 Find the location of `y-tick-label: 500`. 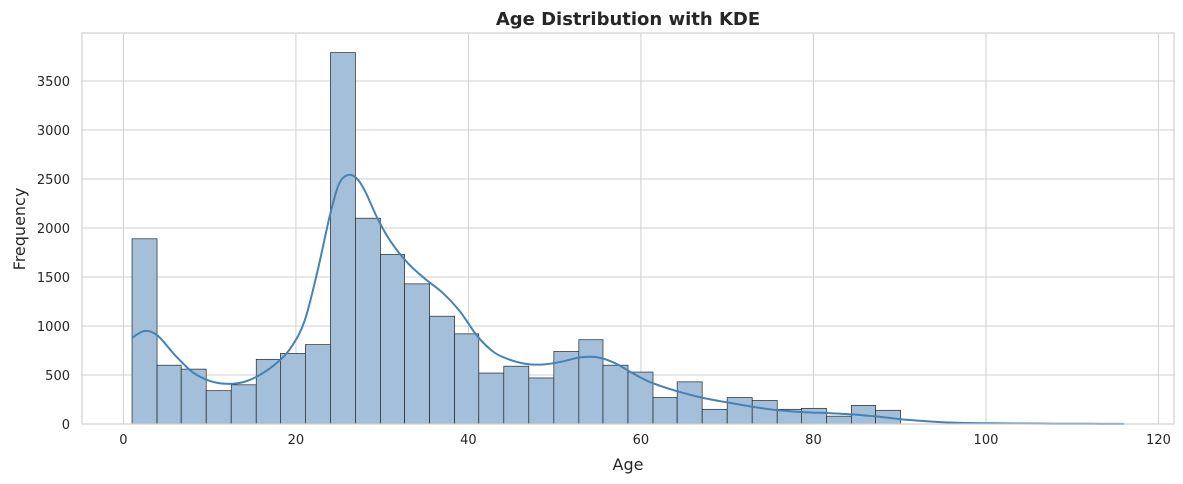

y-tick-label: 500 is located at coordinates (57, 376).